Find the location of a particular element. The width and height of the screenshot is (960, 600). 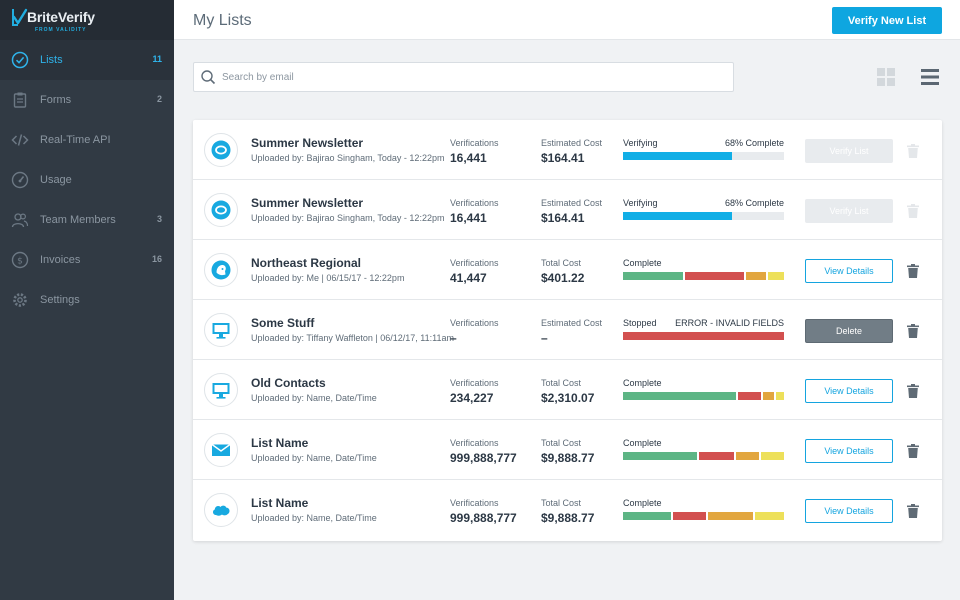

sidebar-item-real-time-api: Real-Time API is located at coordinates (87, 140).